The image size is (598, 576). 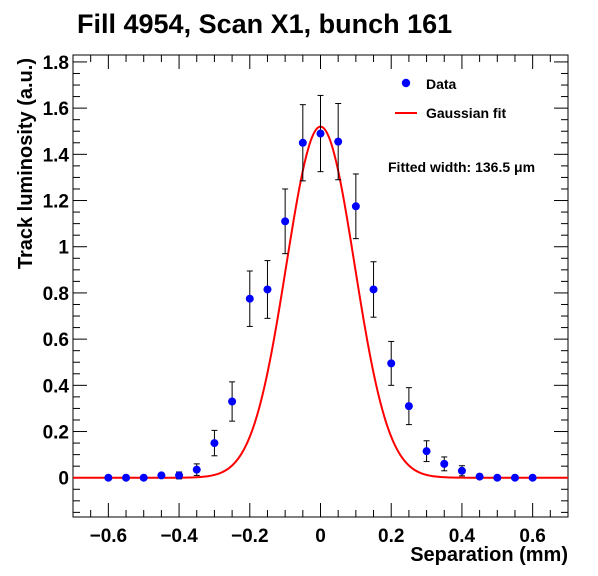 What do you see at coordinates (250, 536) in the screenshot?
I see `x-tick-label: −0.2` at bounding box center [250, 536].